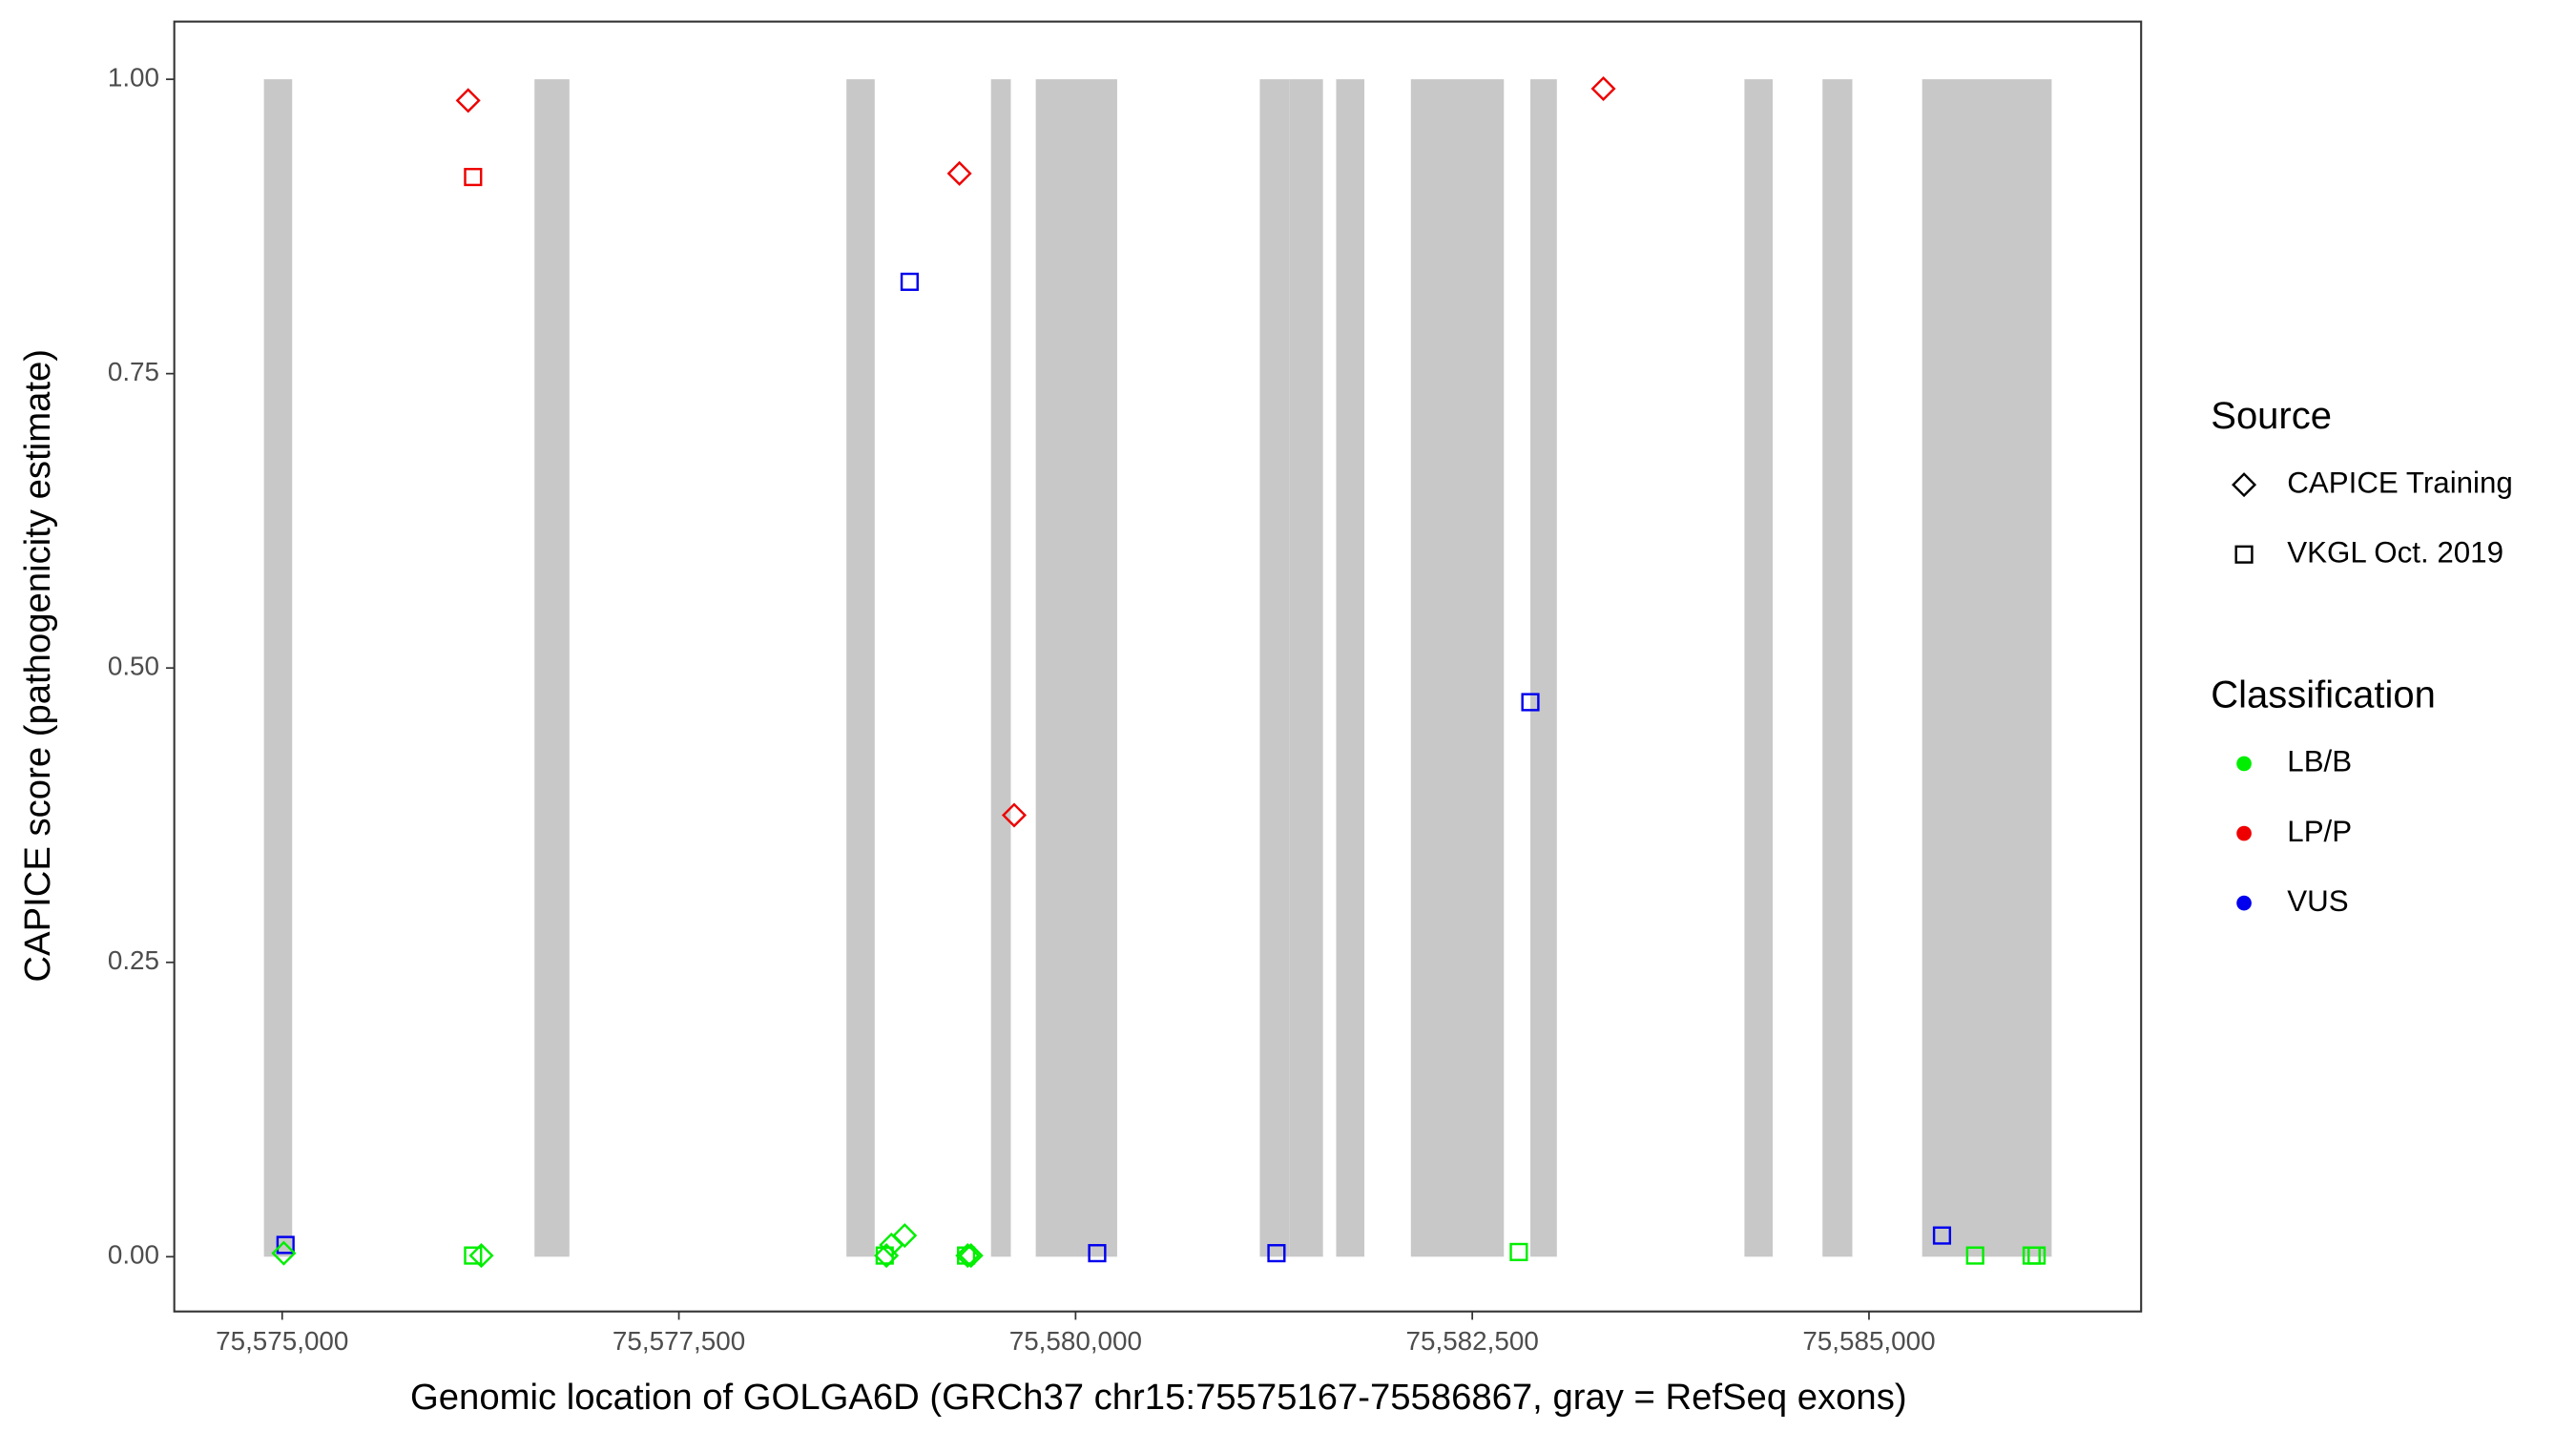 The height and width of the screenshot is (1431, 2576). I want to click on legend-label: LP/P, so click(2319, 831).